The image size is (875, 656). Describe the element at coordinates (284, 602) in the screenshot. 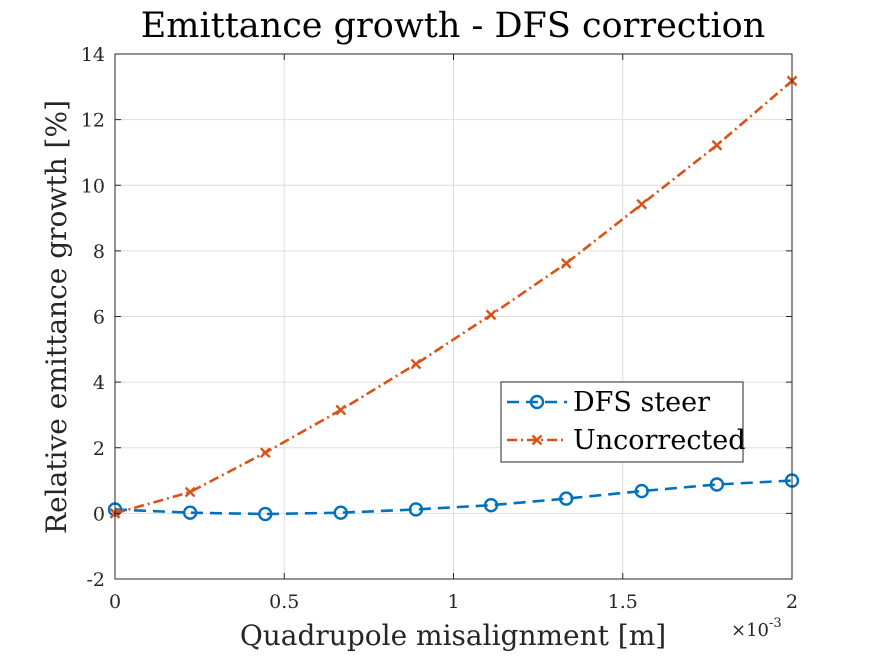

I see `x-tick-label: 0.5` at that location.